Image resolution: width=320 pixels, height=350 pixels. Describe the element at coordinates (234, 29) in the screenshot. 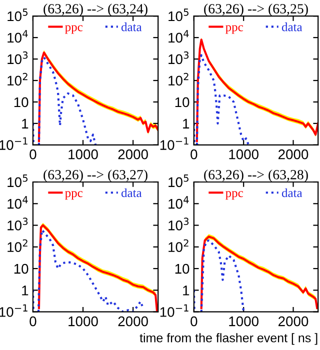

I see `series-label: ppc` at that location.